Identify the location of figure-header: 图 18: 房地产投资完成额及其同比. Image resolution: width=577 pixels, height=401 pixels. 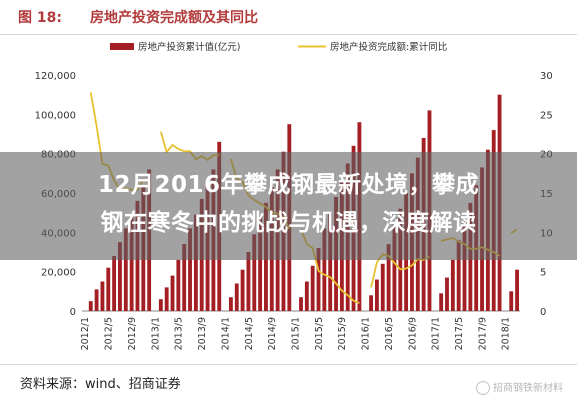
(288, 17).